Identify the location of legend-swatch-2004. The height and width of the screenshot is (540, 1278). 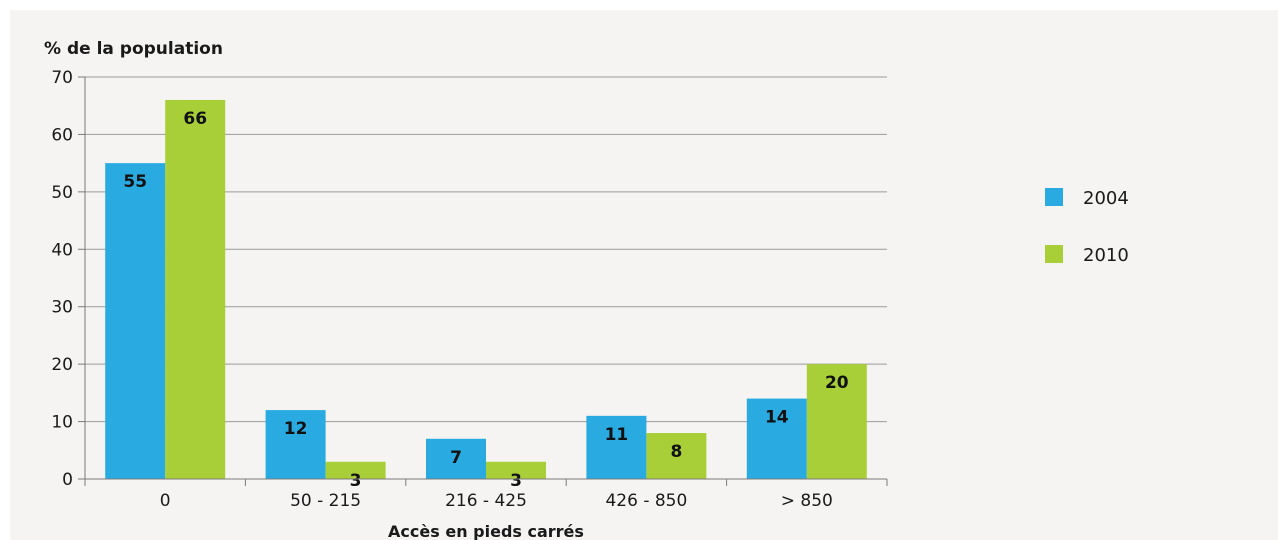
(1054, 197).